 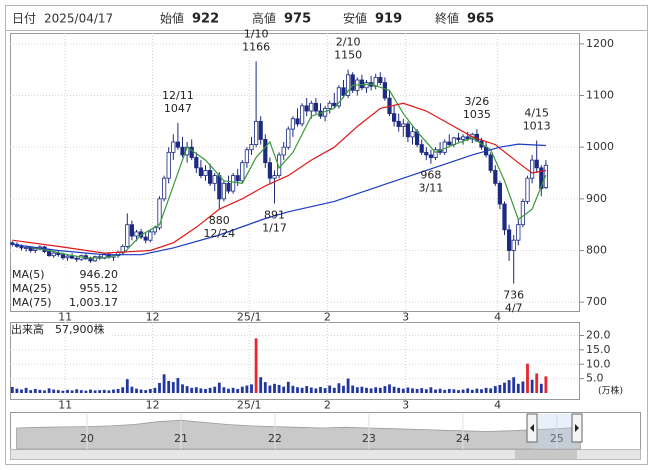 What do you see at coordinates (596, 198) in the screenshot?
I see `y-tick-label: 900` at bounding box center [596, 198].